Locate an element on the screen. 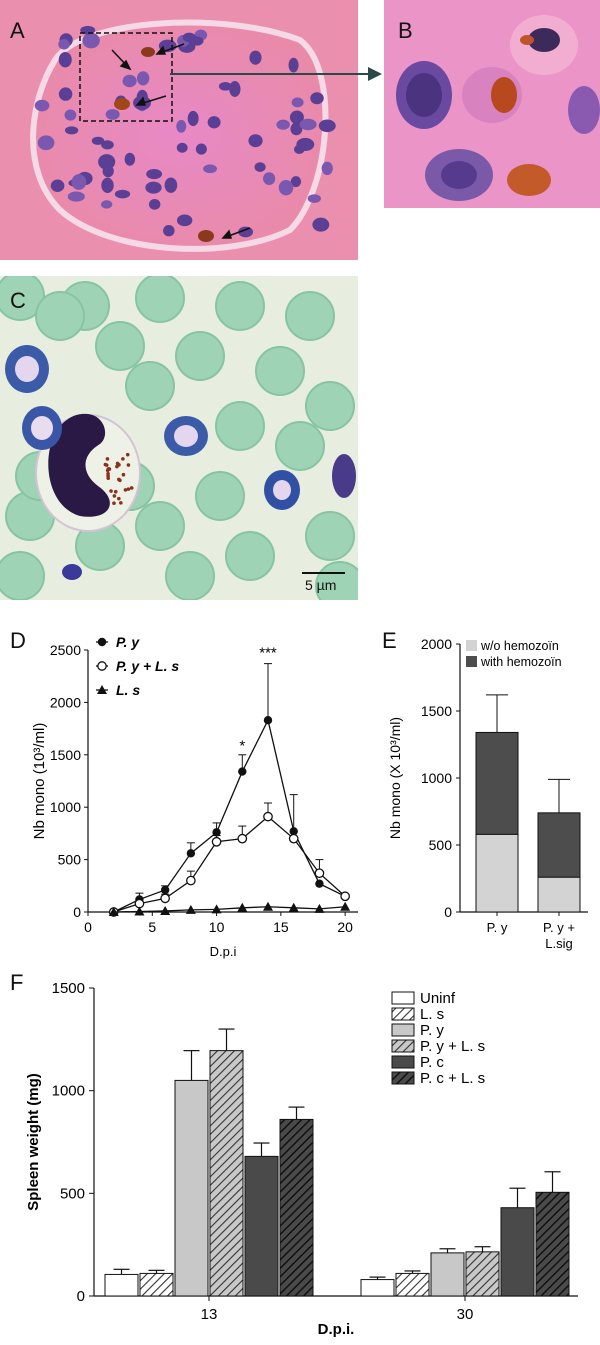 The image size is (600, 1345). y-tick-label: 1500 is located at coordinates (65, 755).